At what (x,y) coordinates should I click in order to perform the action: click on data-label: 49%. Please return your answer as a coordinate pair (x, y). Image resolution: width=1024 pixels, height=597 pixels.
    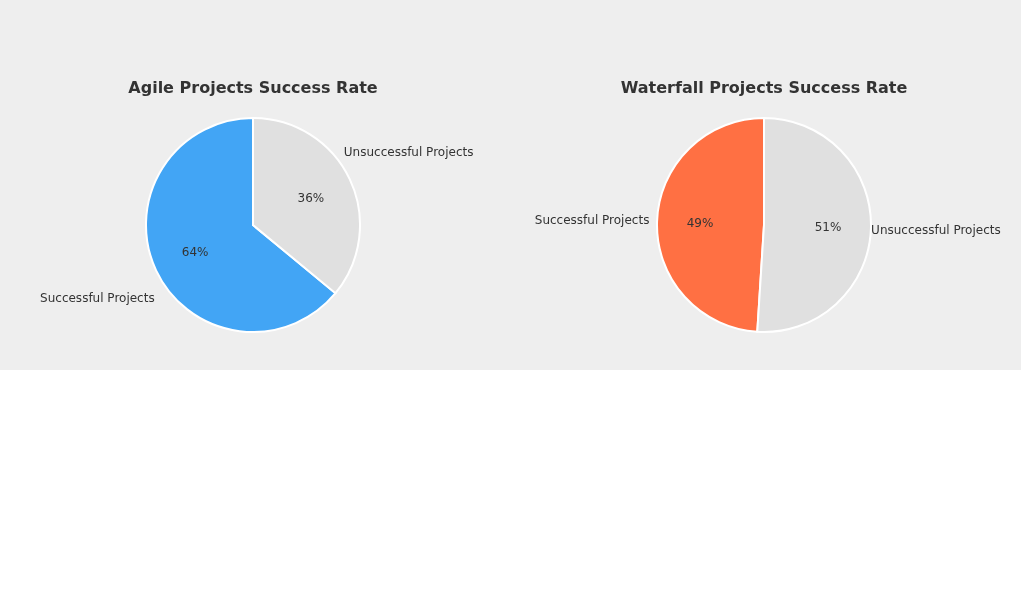
    Looking at the image, I should click on (700, 222).